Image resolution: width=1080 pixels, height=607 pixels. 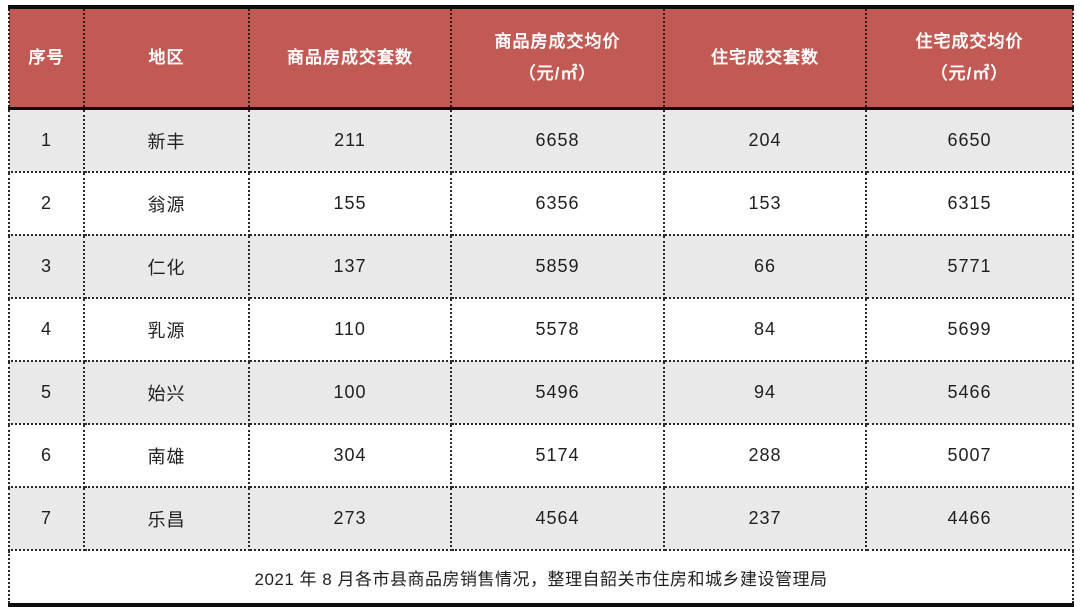 I want to click on col-header-residential-units: 住宅成交套数, so click(x=765, y=58).